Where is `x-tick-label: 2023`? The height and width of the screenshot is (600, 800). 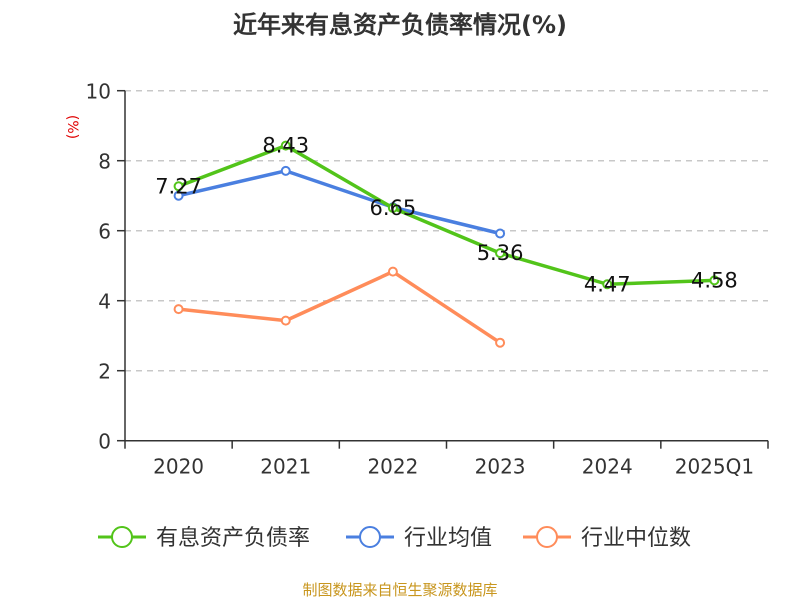
x-tick-label: 2023 is located at coordinates (500, 467).